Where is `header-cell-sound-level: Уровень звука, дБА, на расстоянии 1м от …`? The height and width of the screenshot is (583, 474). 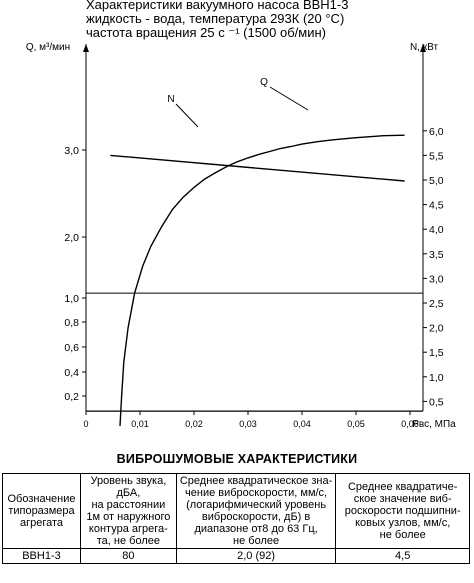 header-cell-sound-level: Уровень звука, дБА, на расстоянии 1м от … is located at coordinates (128, 511).